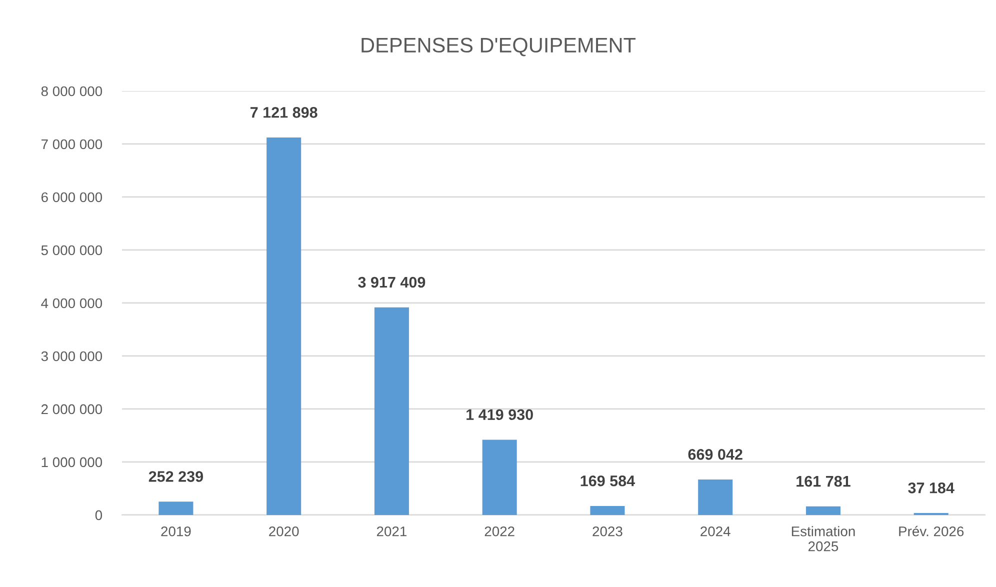 This screenshot has width=996, height=587. Describe the element at coordinates (823, 539) in the screenshot. I see `x-tick-label: Estimation 2025` at that location.